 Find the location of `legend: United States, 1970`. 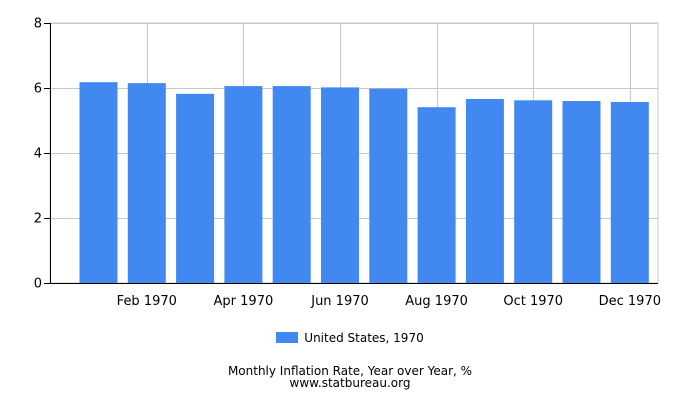

legend: United States, 1970 is located at coordinates (350, 338).